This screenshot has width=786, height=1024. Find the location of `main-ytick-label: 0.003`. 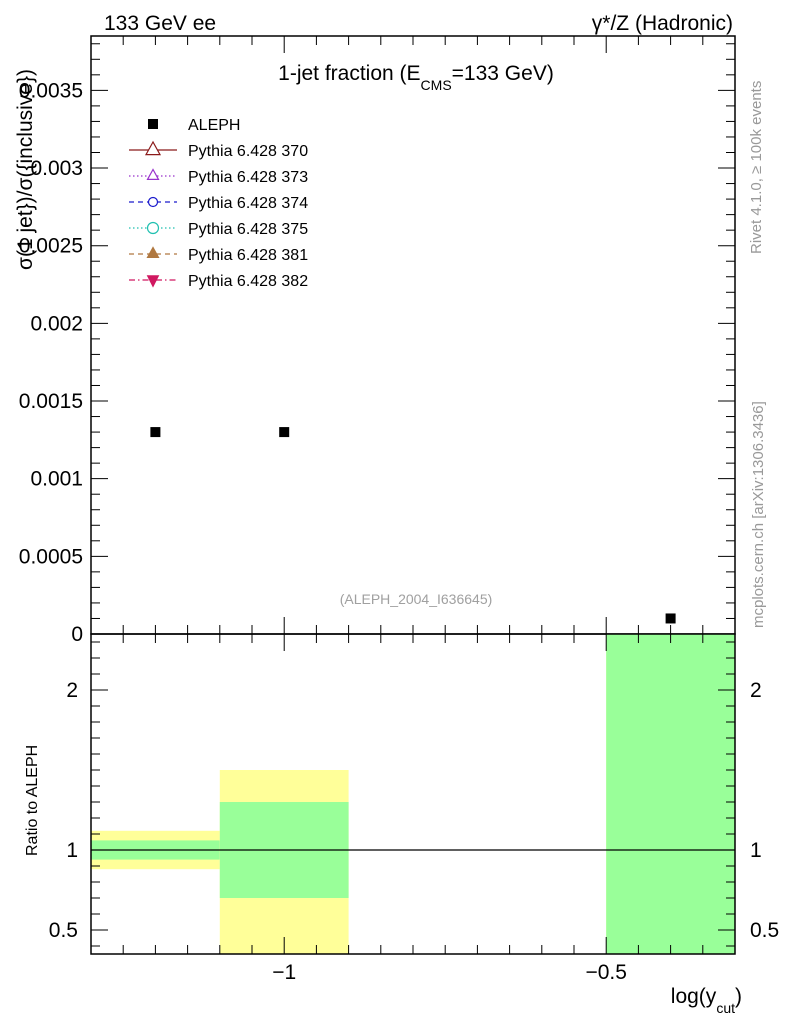

main-ytick-label: 0.003 is located at coordinates (56, 168).